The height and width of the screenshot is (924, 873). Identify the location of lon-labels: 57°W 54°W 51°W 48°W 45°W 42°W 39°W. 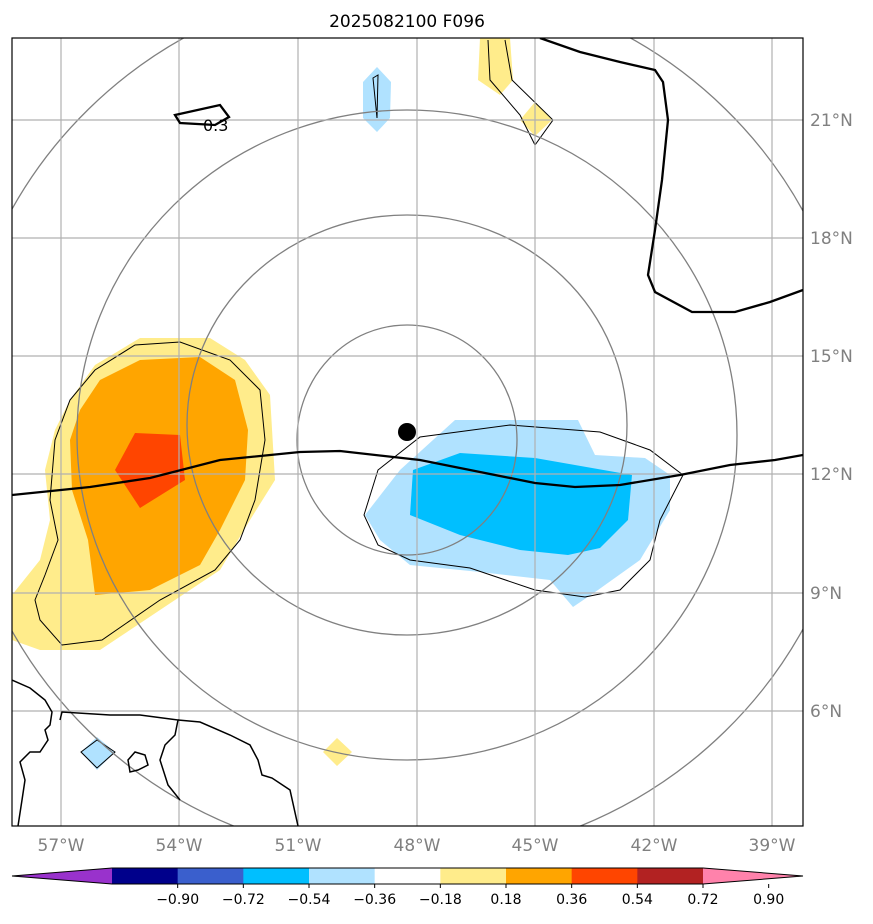
(417, 846).